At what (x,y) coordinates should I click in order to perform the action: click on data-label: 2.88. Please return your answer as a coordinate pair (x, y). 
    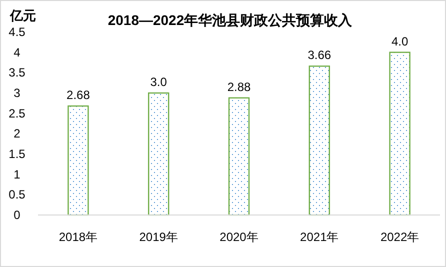
    Looking at the image, I should click on (239, 87).